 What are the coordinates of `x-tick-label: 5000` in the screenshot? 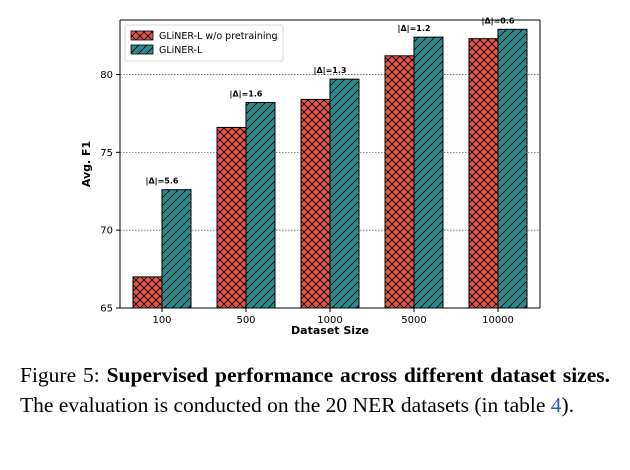 It's located at (413, 320).